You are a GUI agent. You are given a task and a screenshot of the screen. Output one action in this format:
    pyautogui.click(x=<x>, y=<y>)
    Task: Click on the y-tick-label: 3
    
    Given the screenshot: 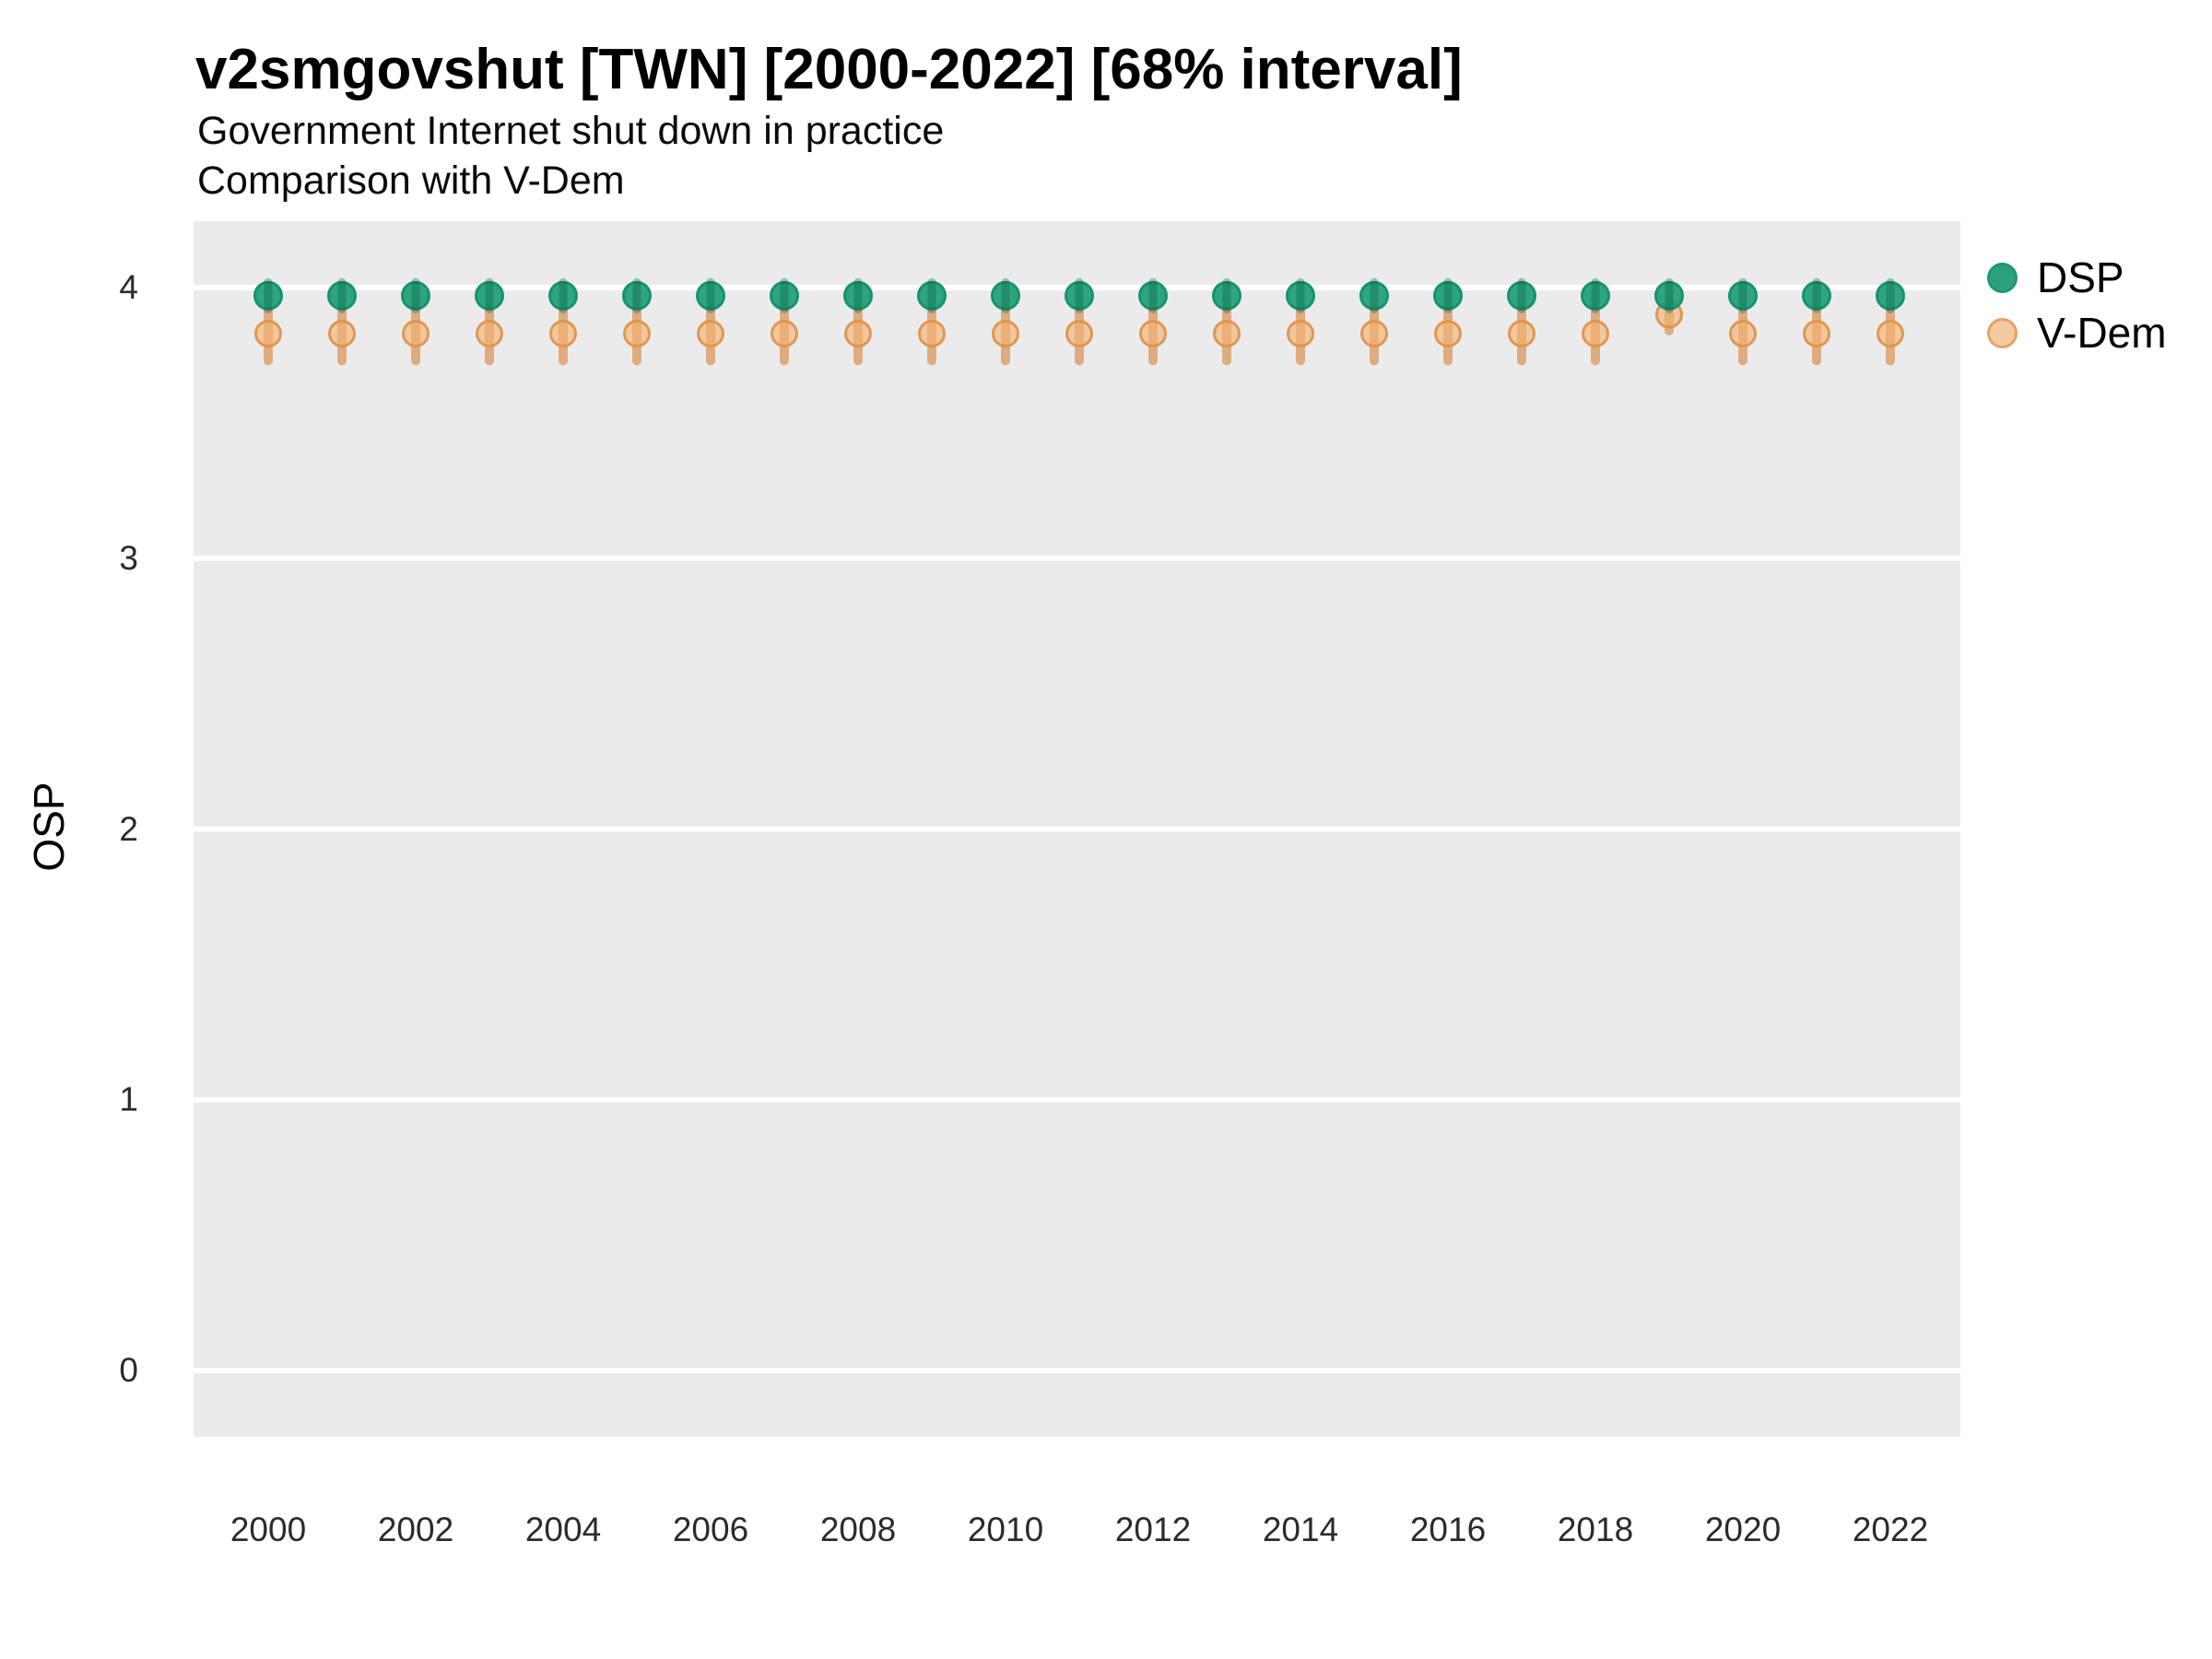 What is the action you would take?
    pyautogui.click(x=128, y=557)
    